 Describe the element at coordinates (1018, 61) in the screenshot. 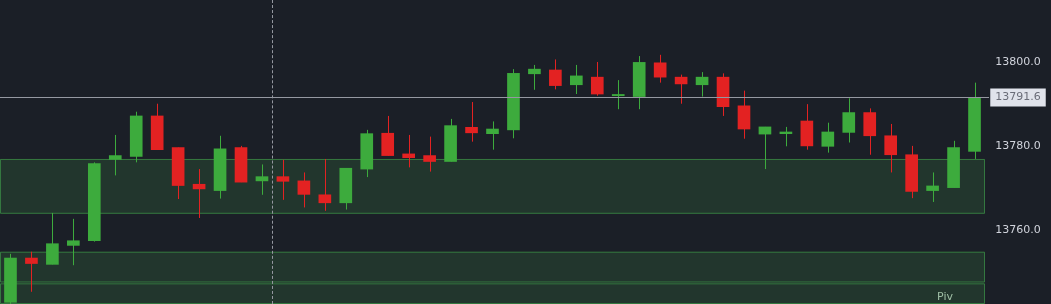

I see `y-tick-label: 13800.0` at that location.